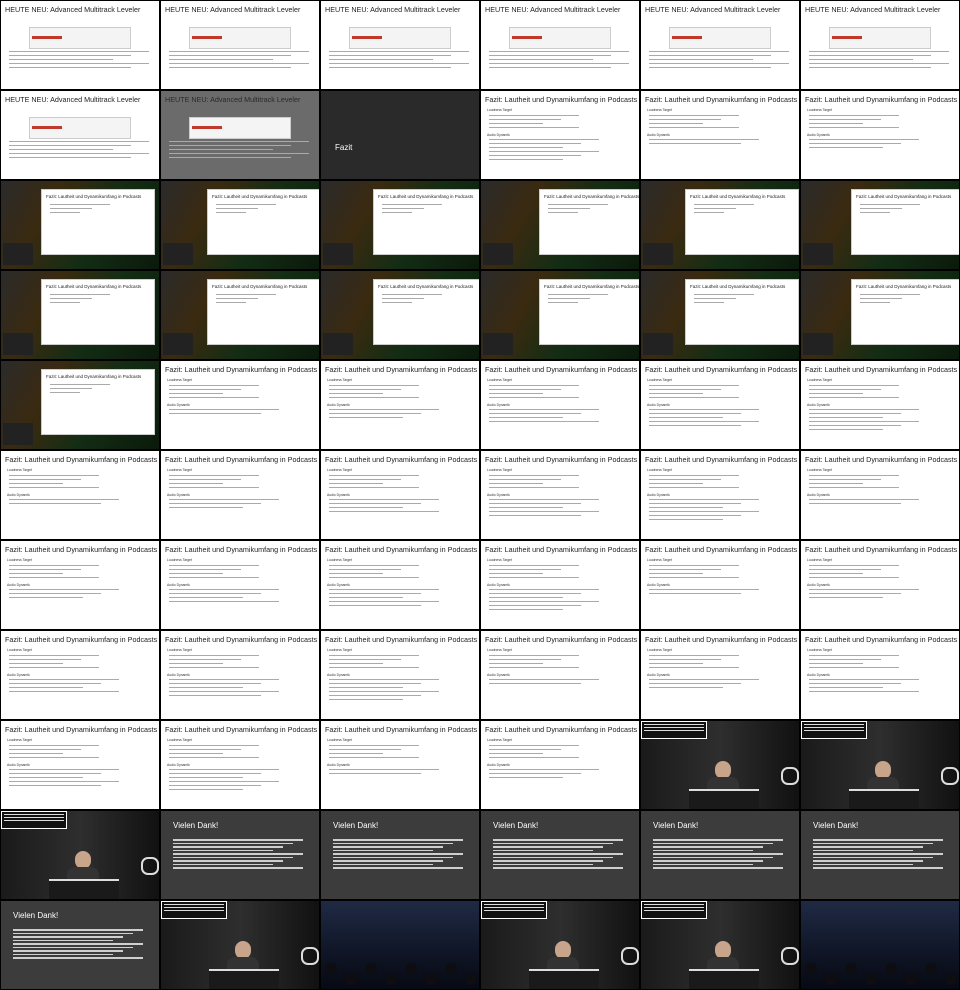  What do you see at coordinates (178, 765) in the screenshot?
I see `section-label: Audio Dynamik` at bounding box center [178, 765].